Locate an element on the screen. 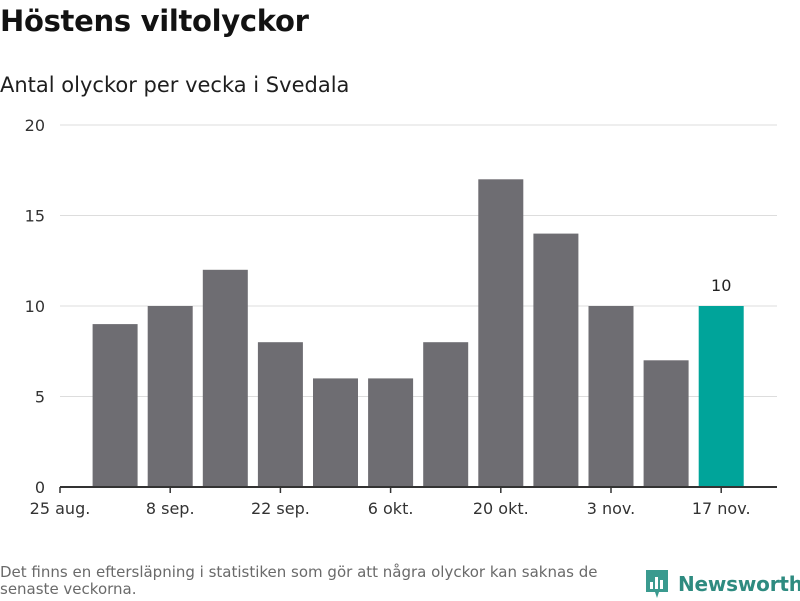  data-label: 10 is located at coordinates (721, 285).